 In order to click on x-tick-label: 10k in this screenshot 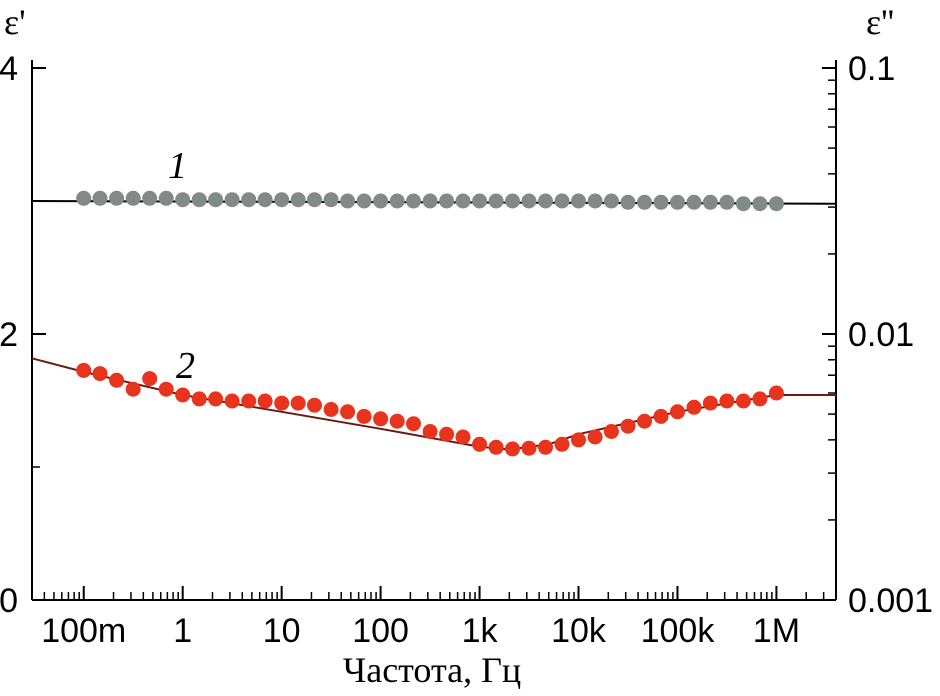, I will do `click(579, 631)`.